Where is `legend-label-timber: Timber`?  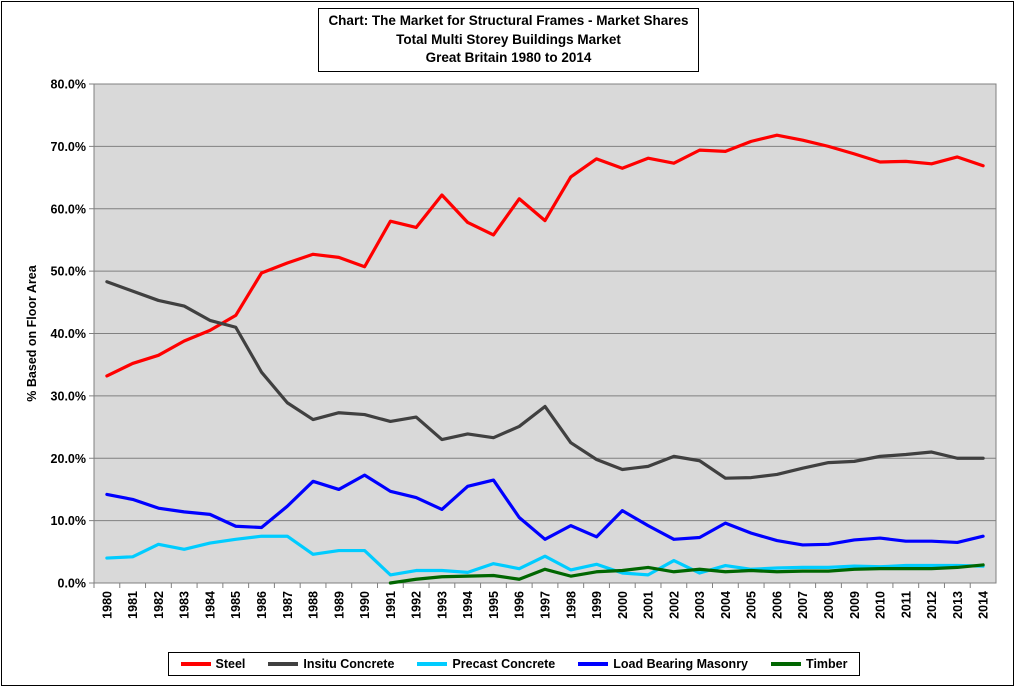 legend-label-timber: Timber is located at coordinates (827, 664).